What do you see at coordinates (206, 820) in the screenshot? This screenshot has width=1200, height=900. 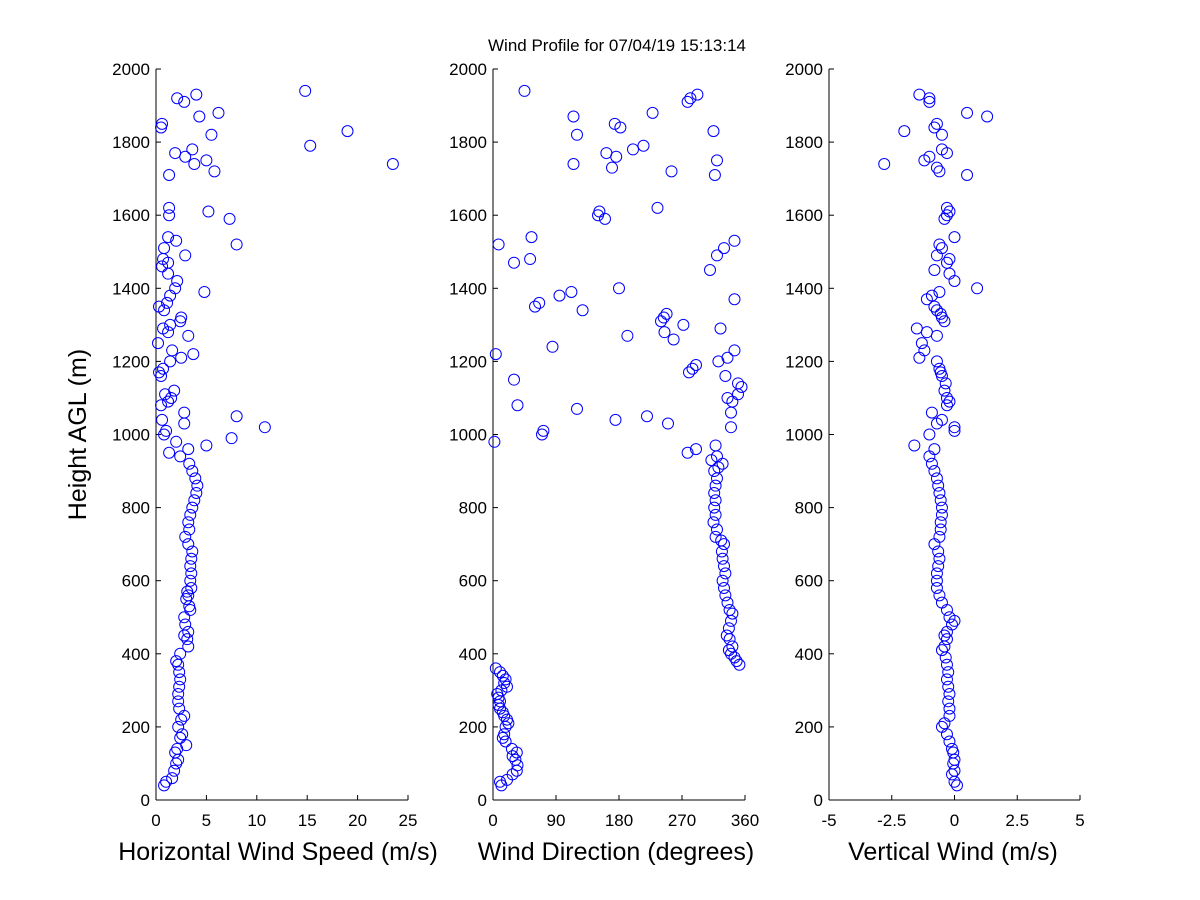 I see `chart-speed-xtick-label: 5` at bounding box center [206, 820].